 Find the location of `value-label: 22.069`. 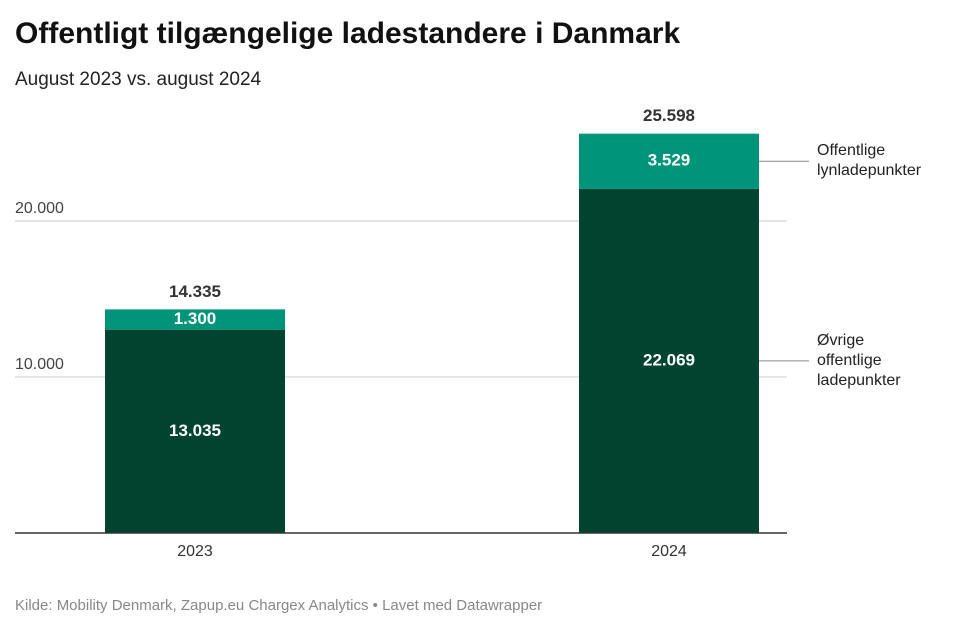

value-label: 22.069 is located at coordinates (669, 359).